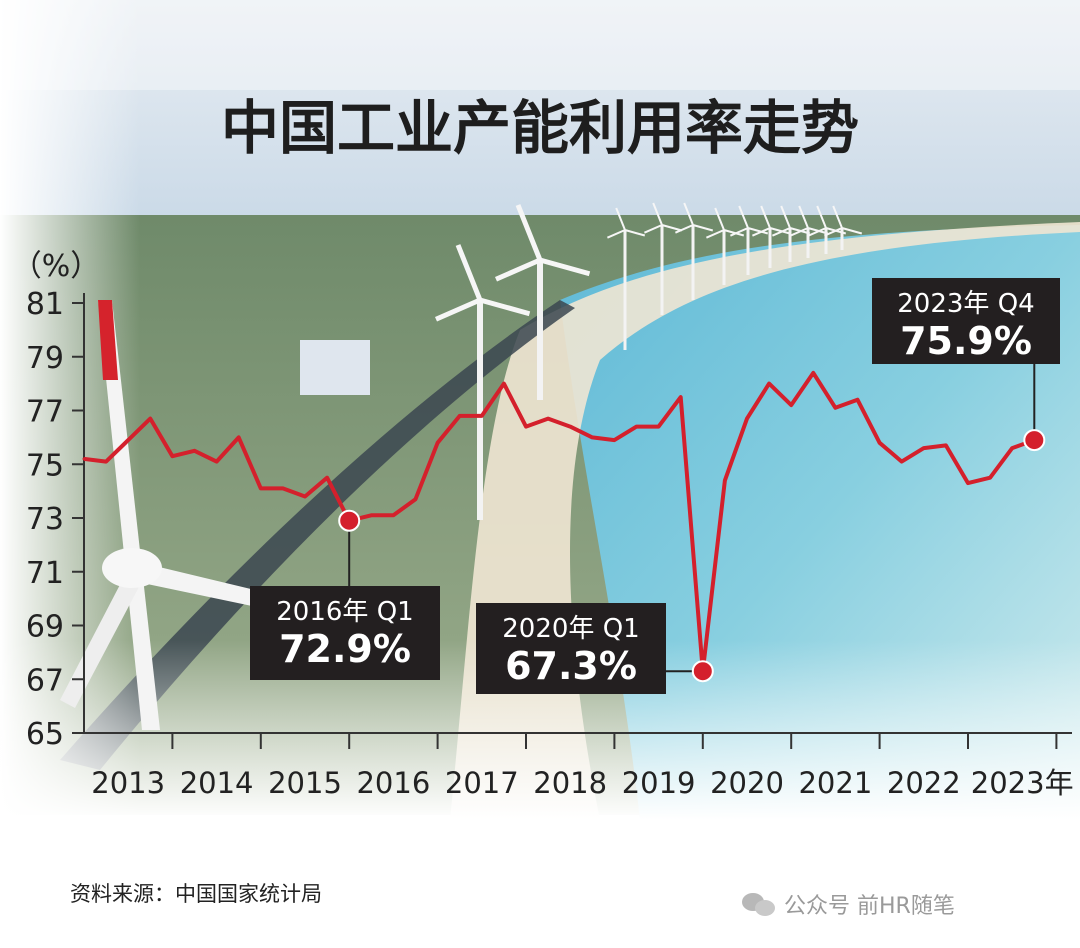  Describe the element at coordinates (965, 304) in the screenshot. I see `annotation-label: 2023年 Q4` at that location.